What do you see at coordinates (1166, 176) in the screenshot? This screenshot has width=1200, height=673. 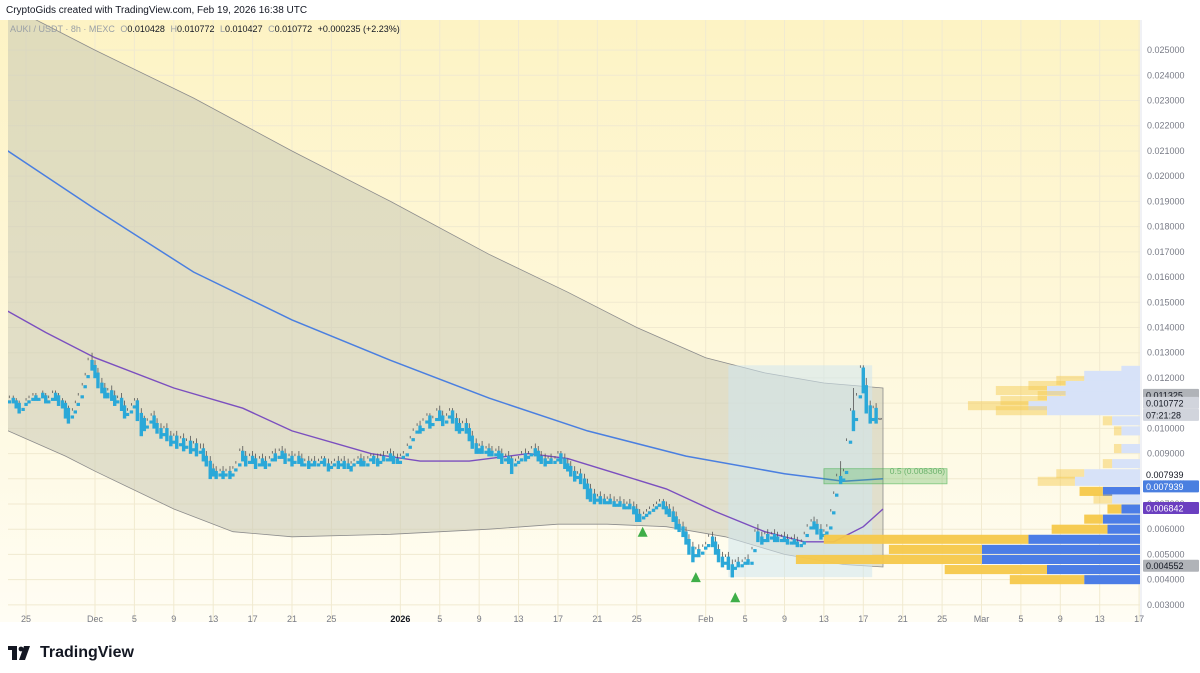 I see `y-tick-label: 0.020000` at bounding box center [1166, 176].